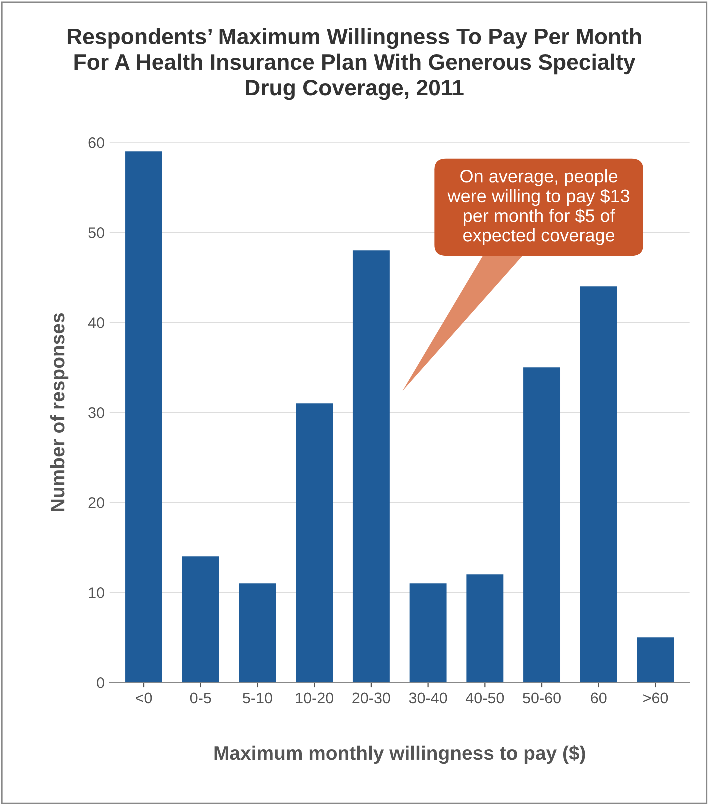  Describe the element at coordinates (257, 698) in the screenshot. I see `x-tick-label: 5-10` at that location.